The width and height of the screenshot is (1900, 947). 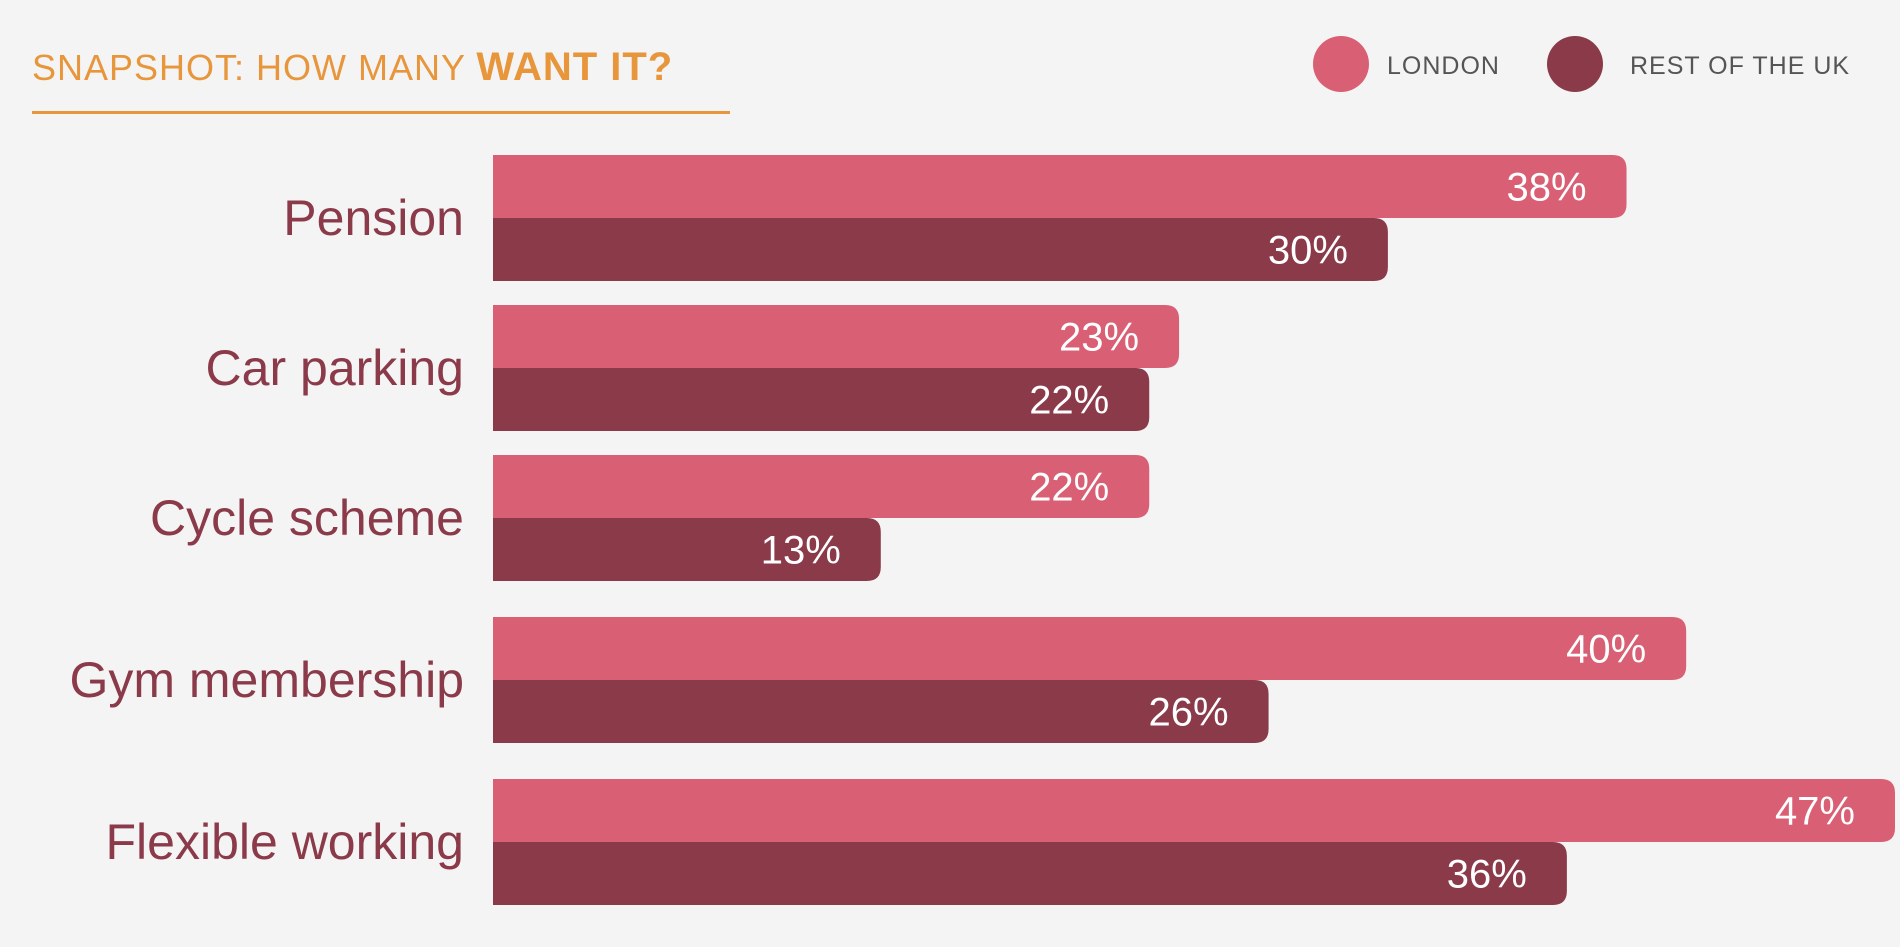 I want to click on legend: LONDON REST OF THE UK, so click(x=1581, y=64).